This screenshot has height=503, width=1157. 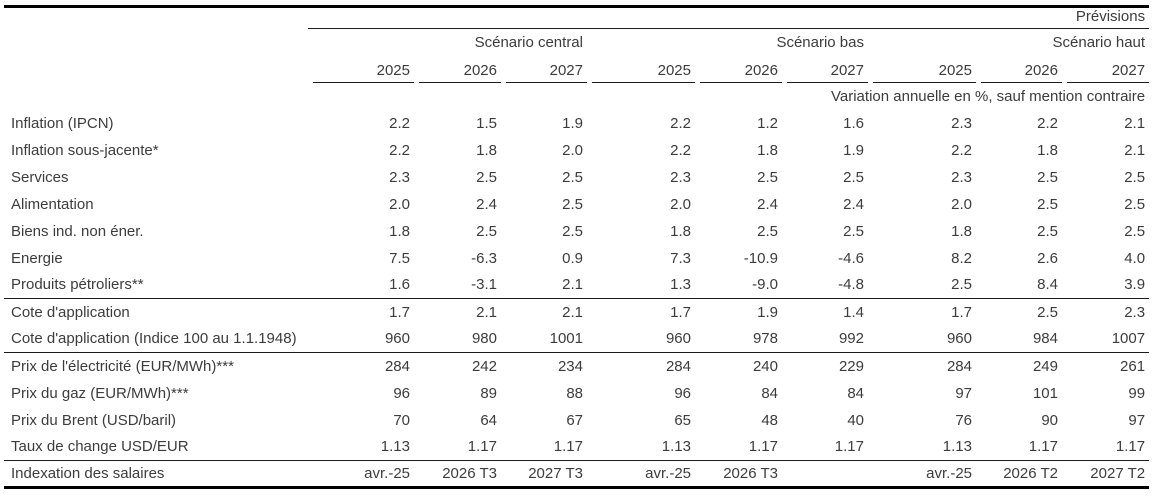 What do you see at coordinates (484, 339) in the screenshot?
I see `cell-value: 980` at bounding box center [484, 339].